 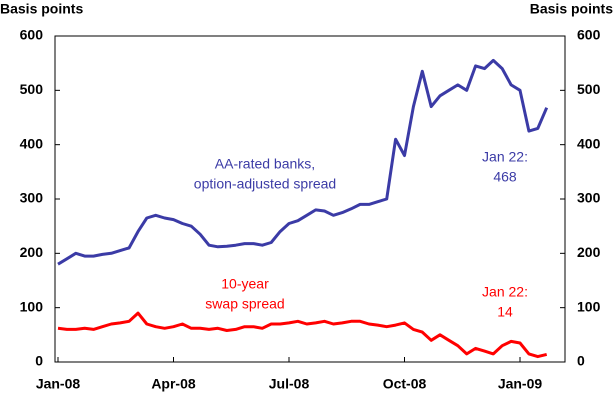 I want to click on y2-tick-label: 200, so click(x=589, y=252).